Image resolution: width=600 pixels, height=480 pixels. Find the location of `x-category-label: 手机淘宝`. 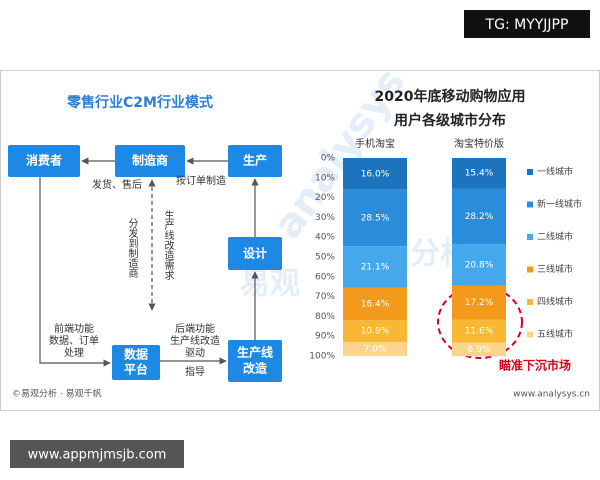

x-category-label: 手机淘宝 is located at coordinates (375, 143).